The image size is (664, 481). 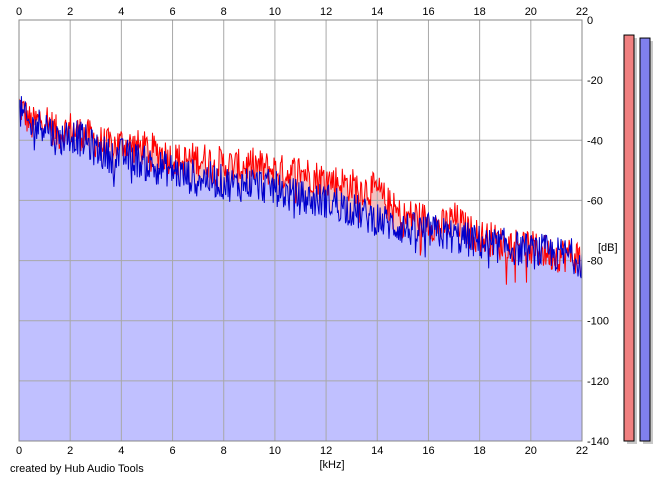 What do you see at coordinates (598, 382) in the screenshot?
I see `y-tick-label: -120` at bounding box center [598, 382].